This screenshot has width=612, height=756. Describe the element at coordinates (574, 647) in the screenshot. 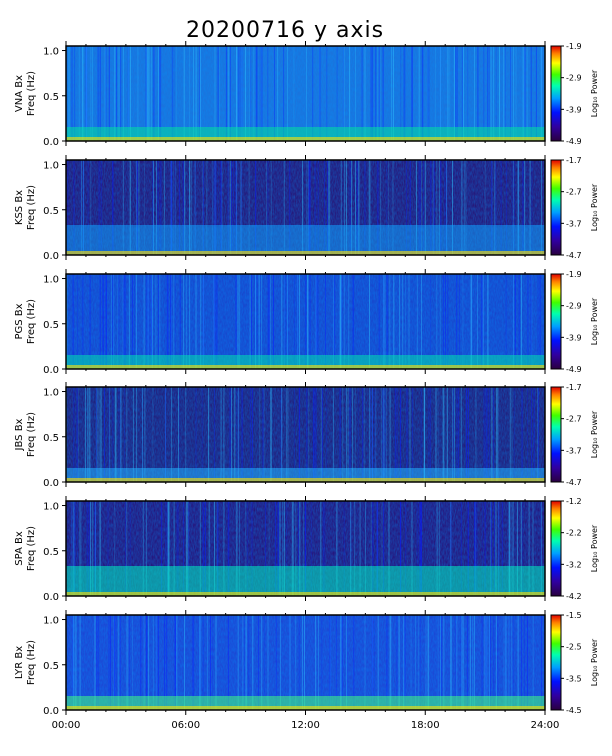

I see `colorbar-tick-label: -2.5` at that location.